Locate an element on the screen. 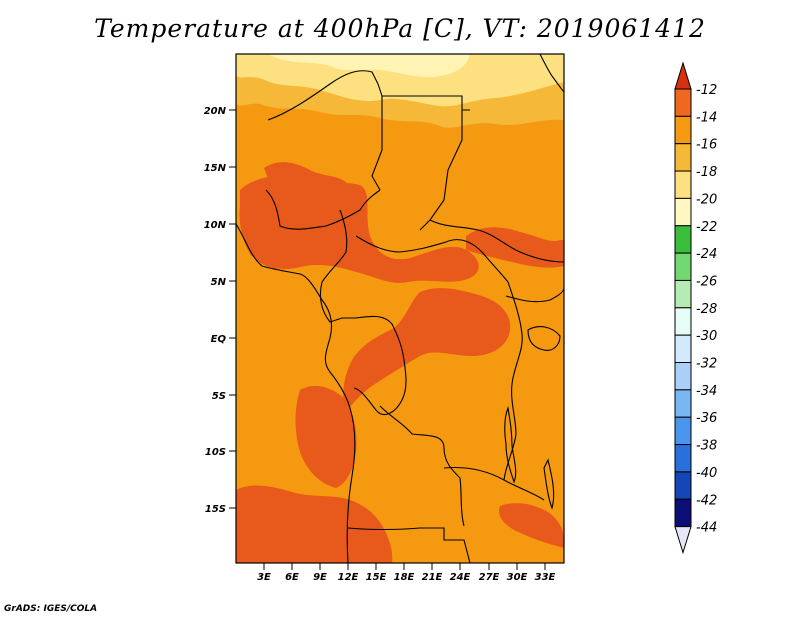  svg-text: 10S is located at coordinates (215, 452).